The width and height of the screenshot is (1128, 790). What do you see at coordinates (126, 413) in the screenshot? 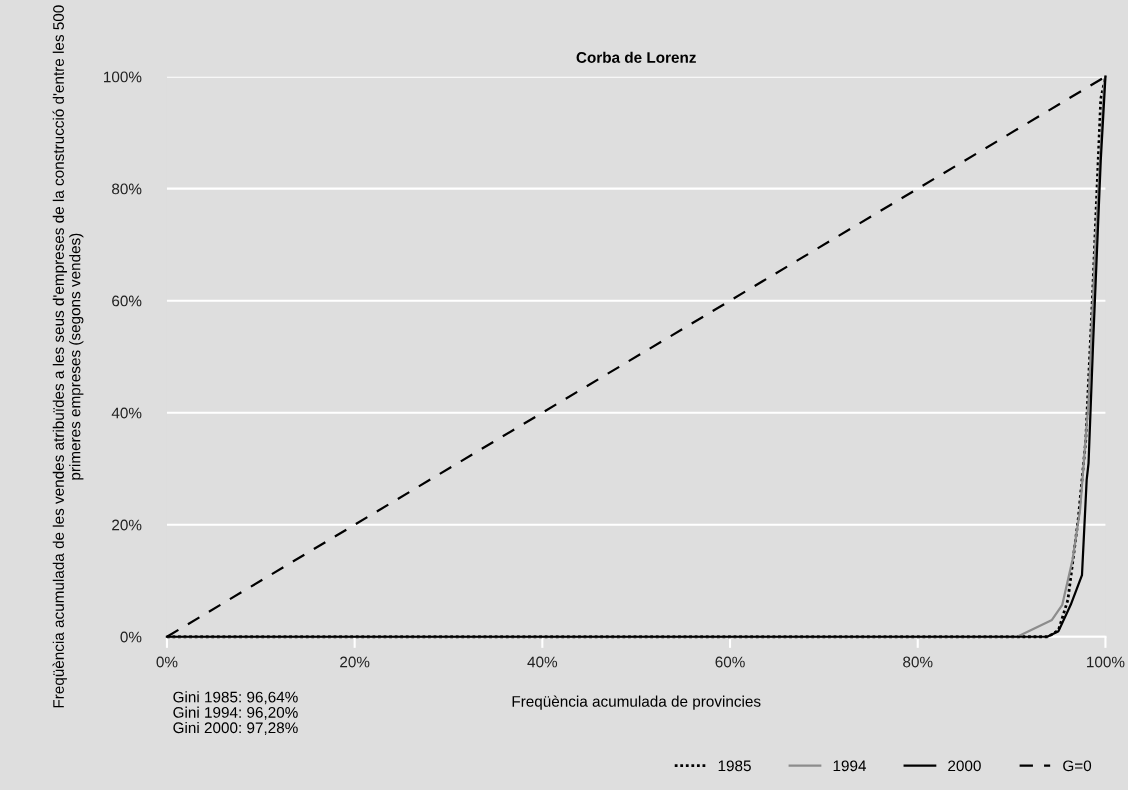
I see `y-tick-label: 40%` at bounding box center [126, 413].